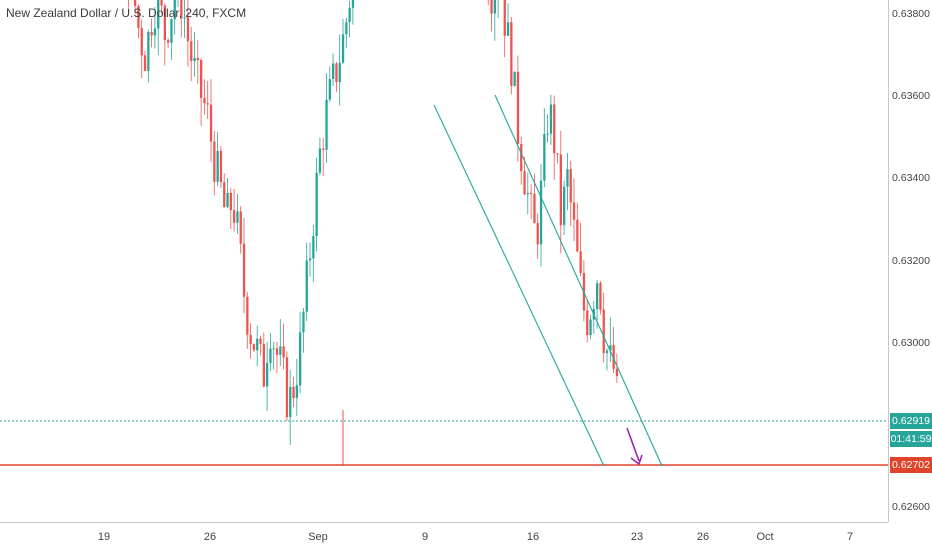  Describe the element at coordinates (911, 96) in the screenshot. I see `price-tick-label: 0.63600` at that location.